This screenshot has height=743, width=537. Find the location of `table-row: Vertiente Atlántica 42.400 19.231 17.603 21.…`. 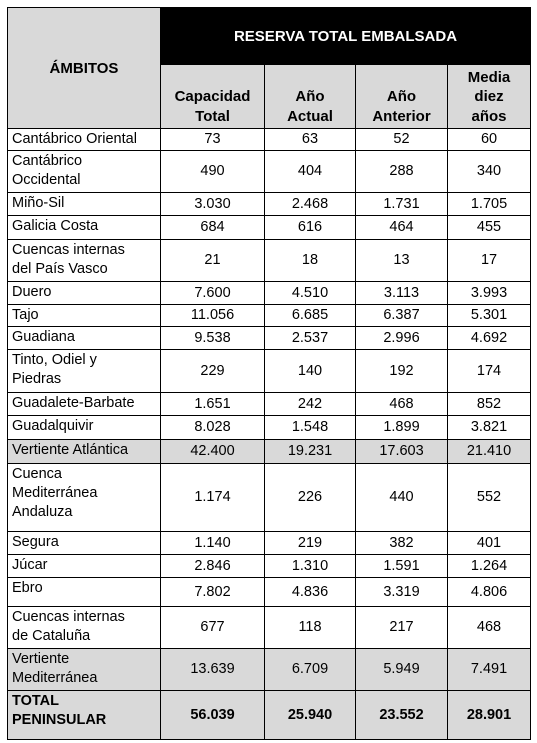

table-row: Vertiente Atlántica 42.400 19.231 17.603 21.… is located at coordinates (269, 451).